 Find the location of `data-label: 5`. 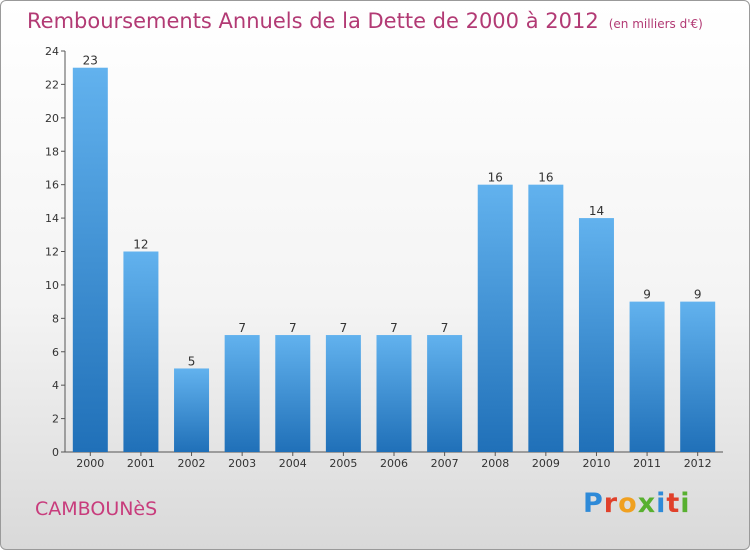

data-label: 5 is located at coordinates (192, 361).